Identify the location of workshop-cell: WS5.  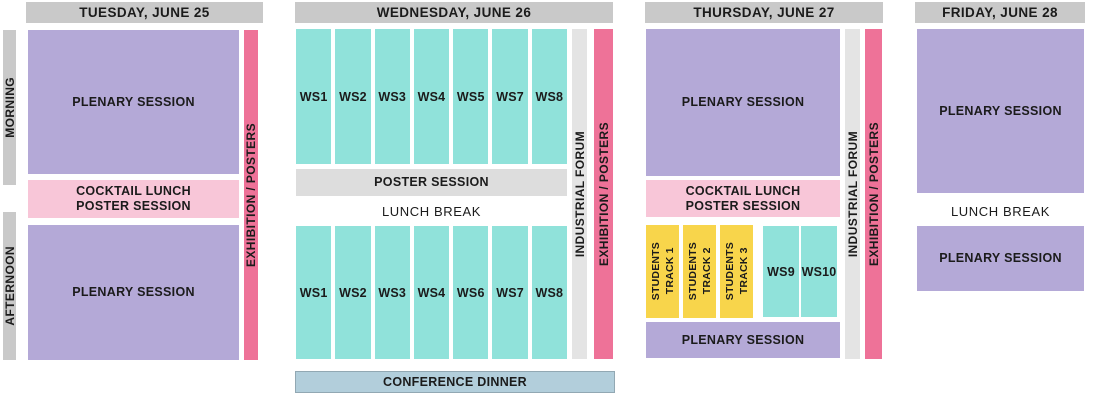
(471, 96).